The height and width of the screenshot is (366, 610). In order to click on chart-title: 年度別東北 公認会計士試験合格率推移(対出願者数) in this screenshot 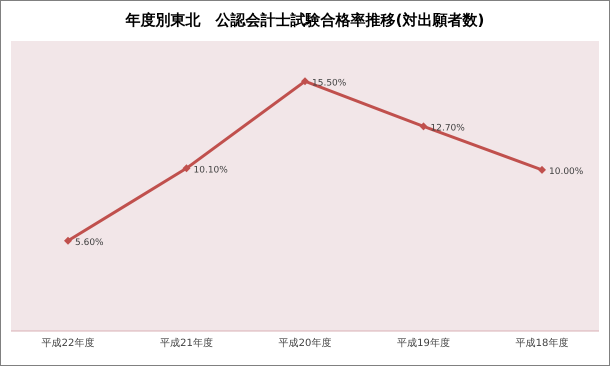, I will do `click(305, 20)`.